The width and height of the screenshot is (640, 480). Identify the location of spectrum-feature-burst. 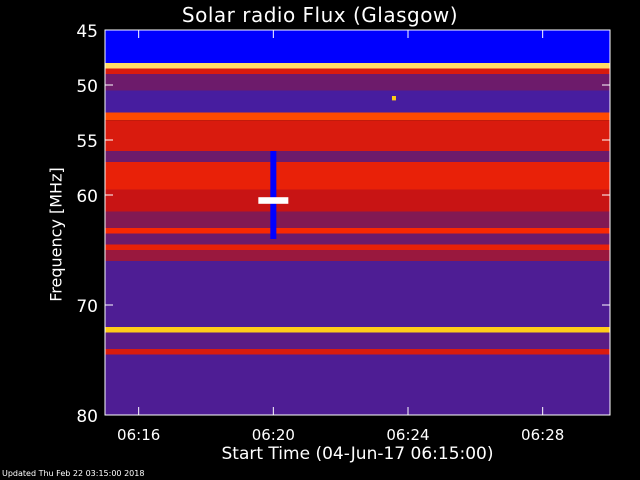
(273, 195).